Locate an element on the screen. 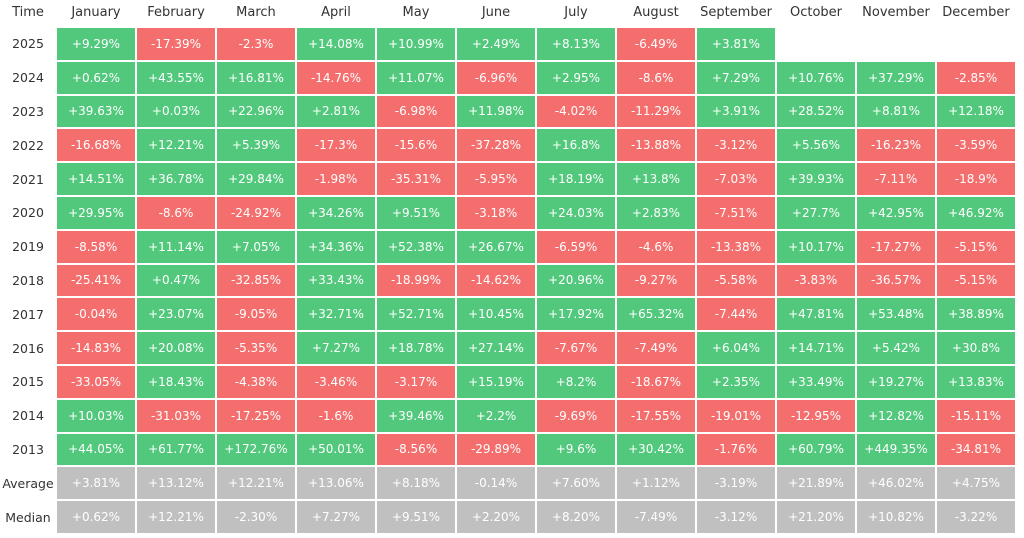  return-cell: +61.77% is located at coordinates (176, 449).